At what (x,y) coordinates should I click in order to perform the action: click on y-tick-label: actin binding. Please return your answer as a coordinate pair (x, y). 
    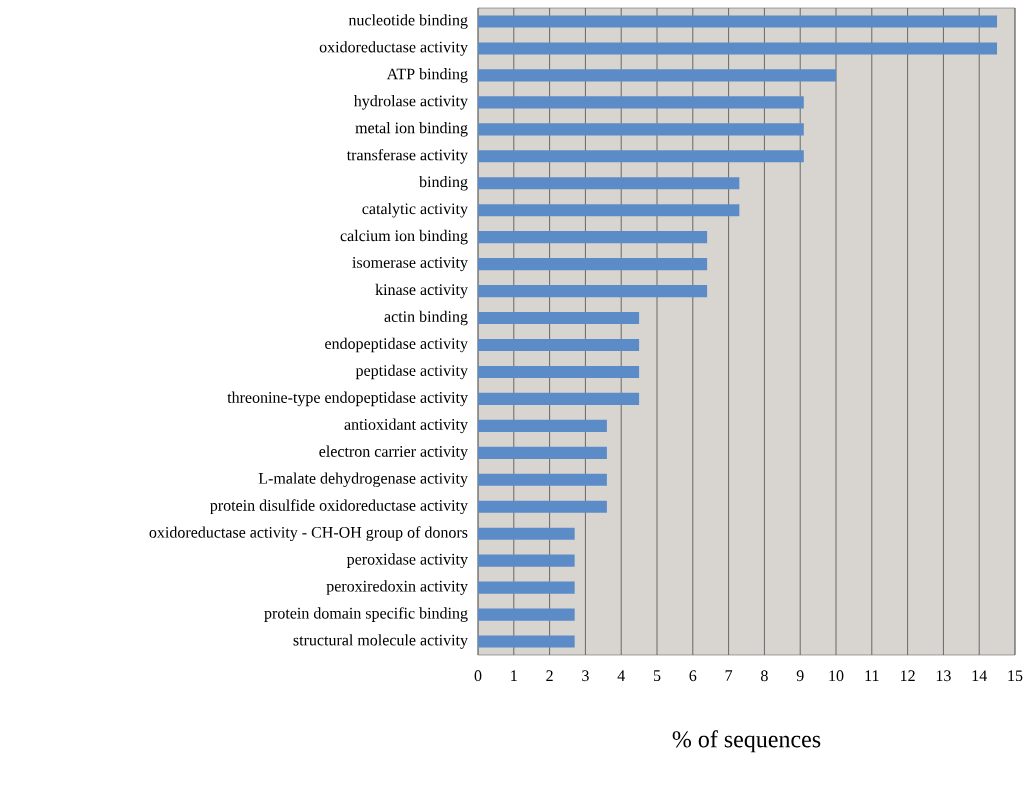
    Looking at the image, I should click on (426, 318).